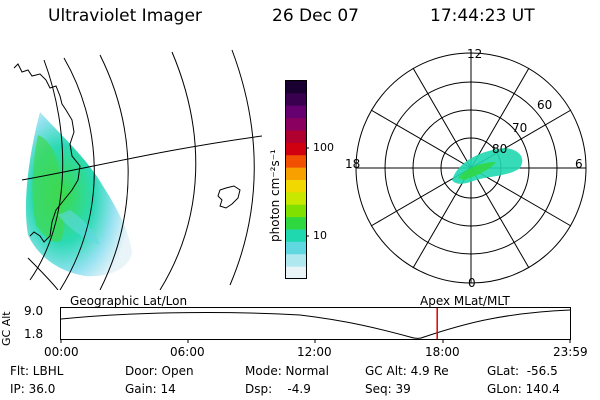 The height and width of the screenshot is (400, 600). What do you see at coordinates (275, 195) in the screenshot?
I see `colorbar-label: photon cm⁻²s⁻¹` at bounding box center [275, 195].